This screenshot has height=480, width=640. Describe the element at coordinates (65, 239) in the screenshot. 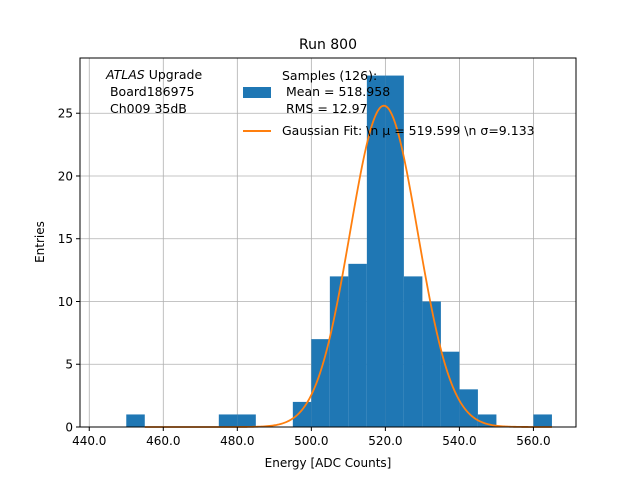

I see `y-tick-label: 15` at that location.